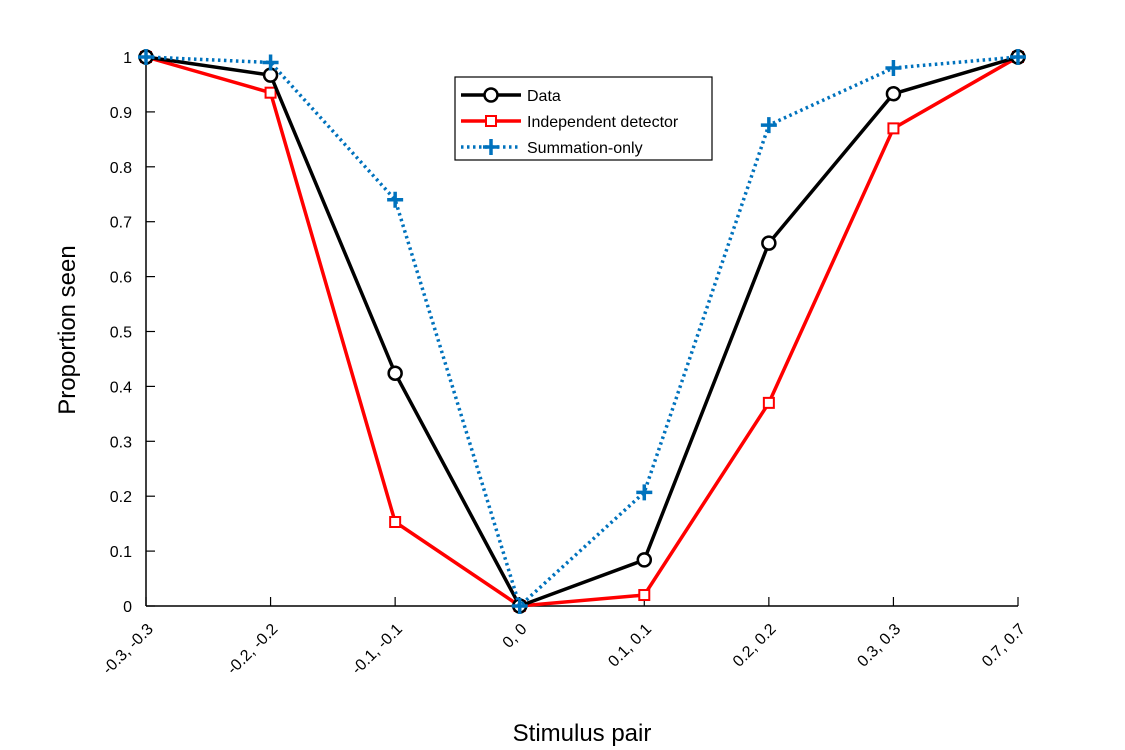  What do you see at coordinates (515, 636) in the screenshot?
I see `x-tick-label: 0, 0` at bounding box center [515, 636].